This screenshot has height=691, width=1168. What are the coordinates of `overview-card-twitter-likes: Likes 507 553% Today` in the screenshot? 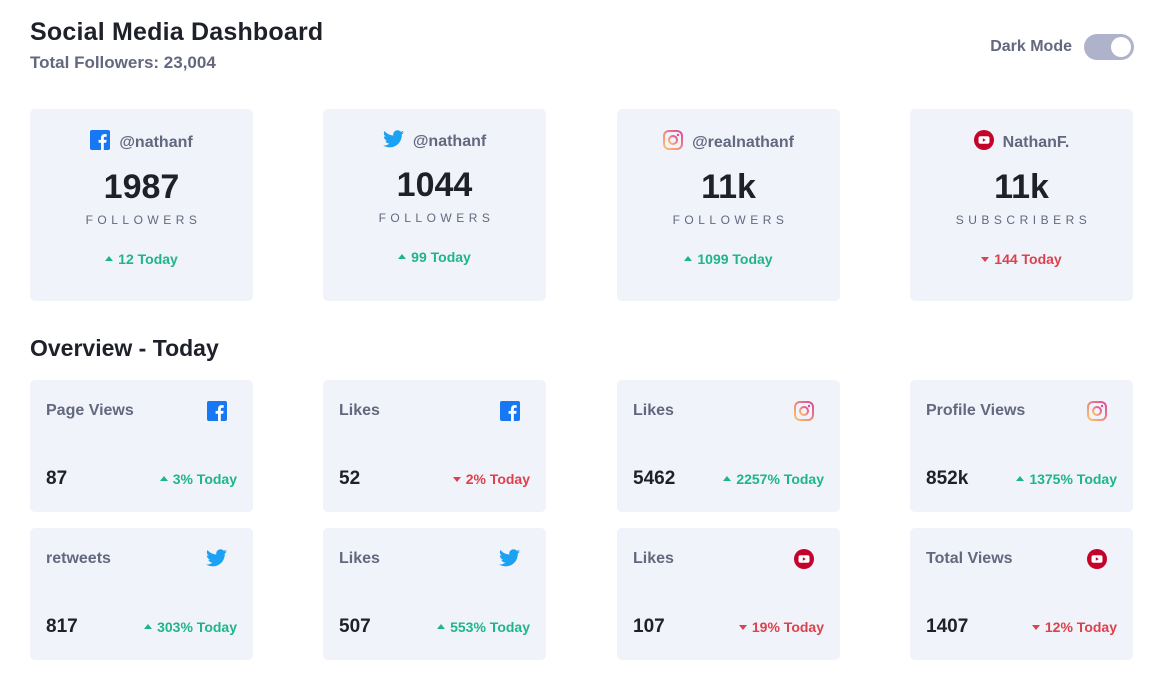 It's located at (434, 594).